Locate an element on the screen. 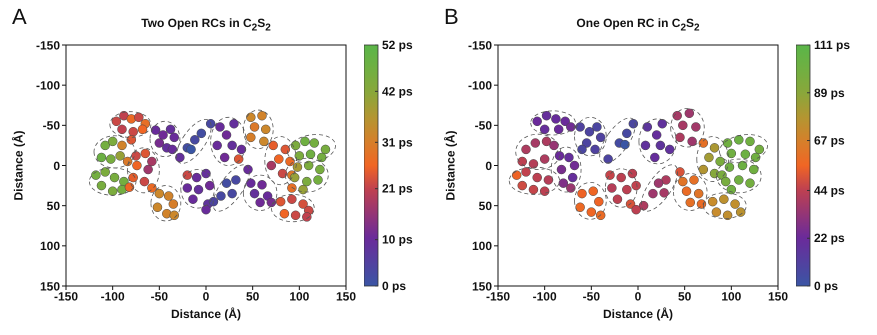 The height and width of the screenshot is (335, 877). color-bar-label: 21 ps is located at coordinates (398, 189).